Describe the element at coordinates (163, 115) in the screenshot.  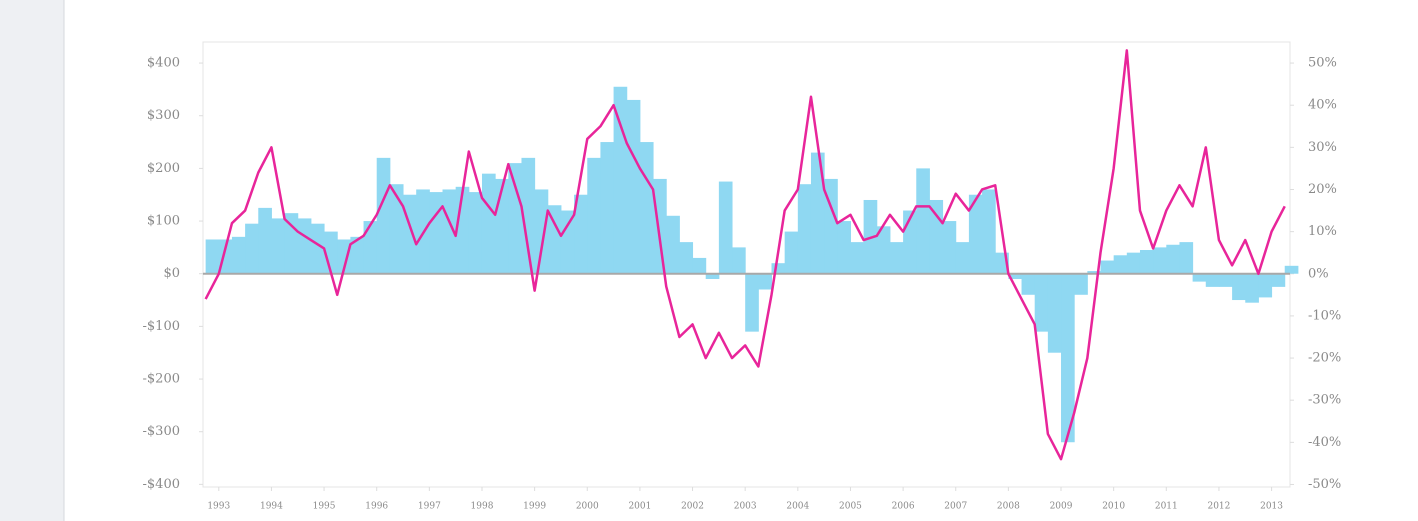
I see `y-tick-label: $300` at that location.